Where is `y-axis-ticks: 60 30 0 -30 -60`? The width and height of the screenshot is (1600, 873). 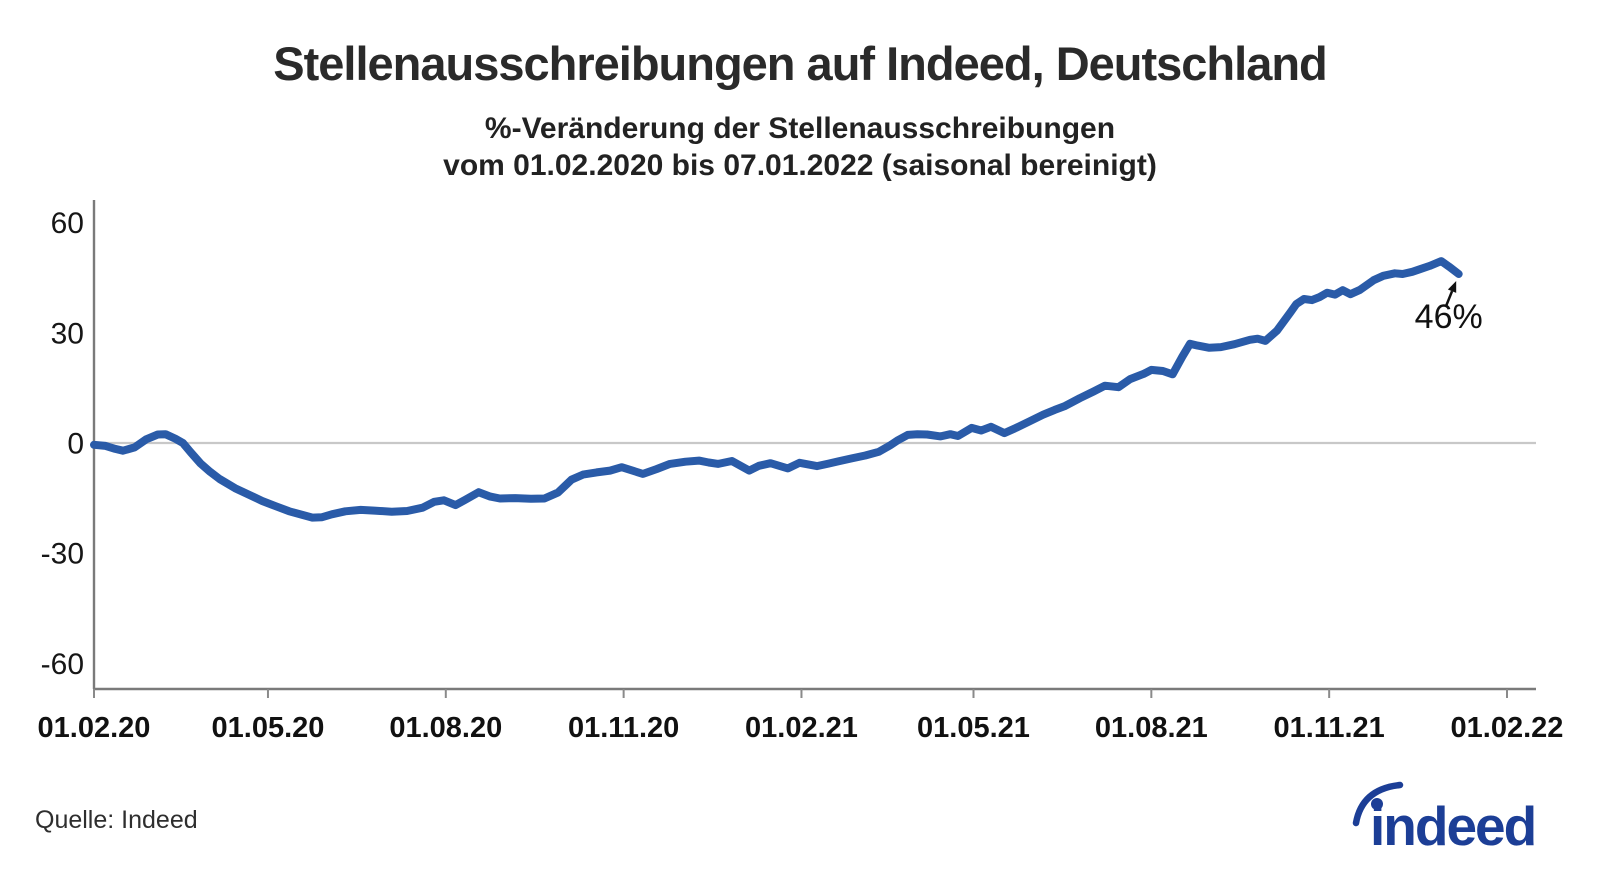
y-axis-ticks: 60 30 0 -30 -60 is located at coordinates (62, 444).